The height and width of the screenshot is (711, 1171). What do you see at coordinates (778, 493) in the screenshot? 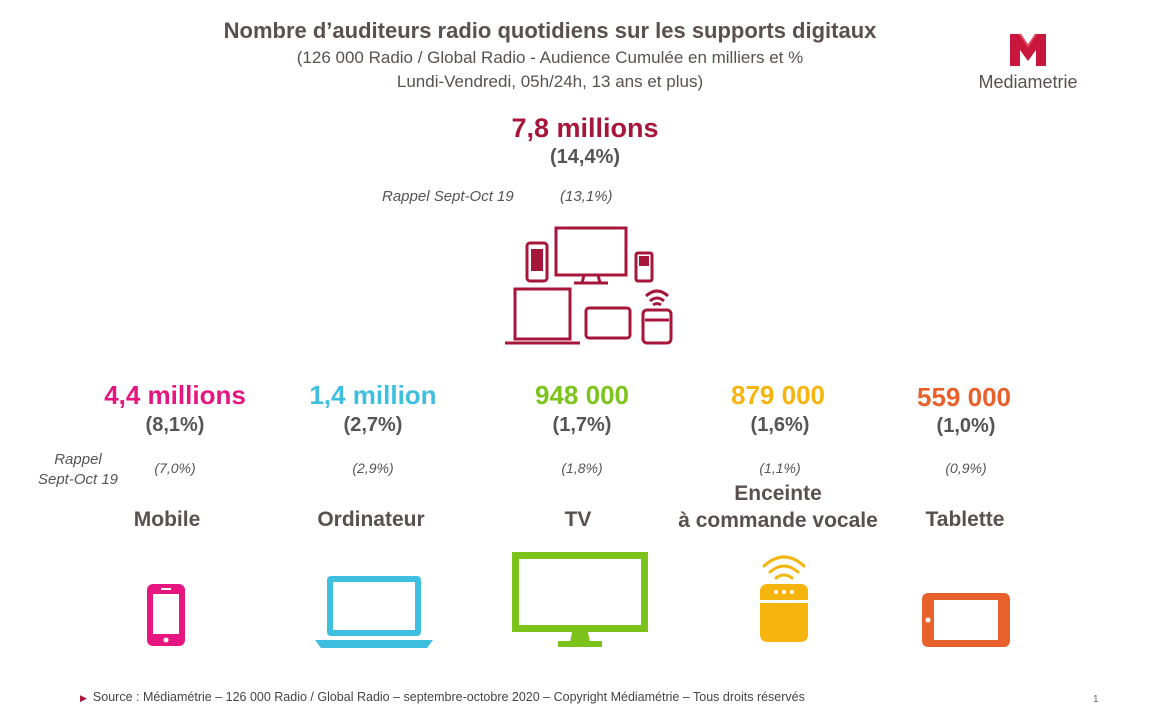
I see `enceinte-label: Enceinte` at bounding box center [778, 493].